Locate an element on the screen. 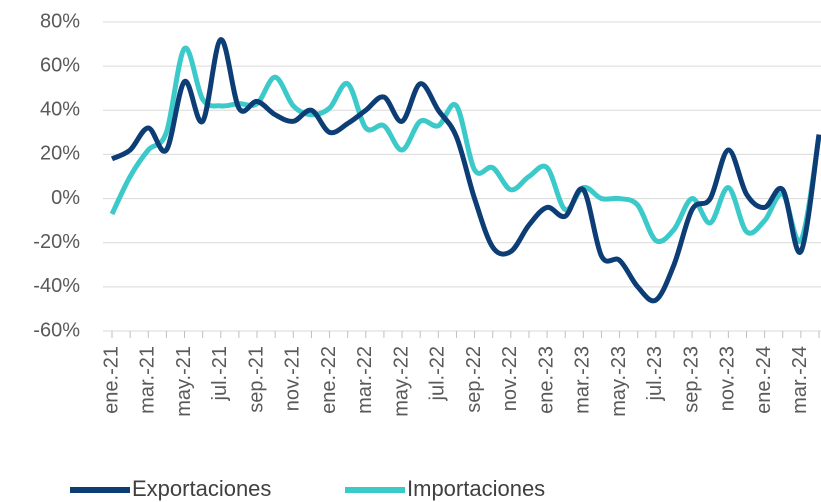  x-tick-label: ene.-24 is located at coordinates (764, 380).